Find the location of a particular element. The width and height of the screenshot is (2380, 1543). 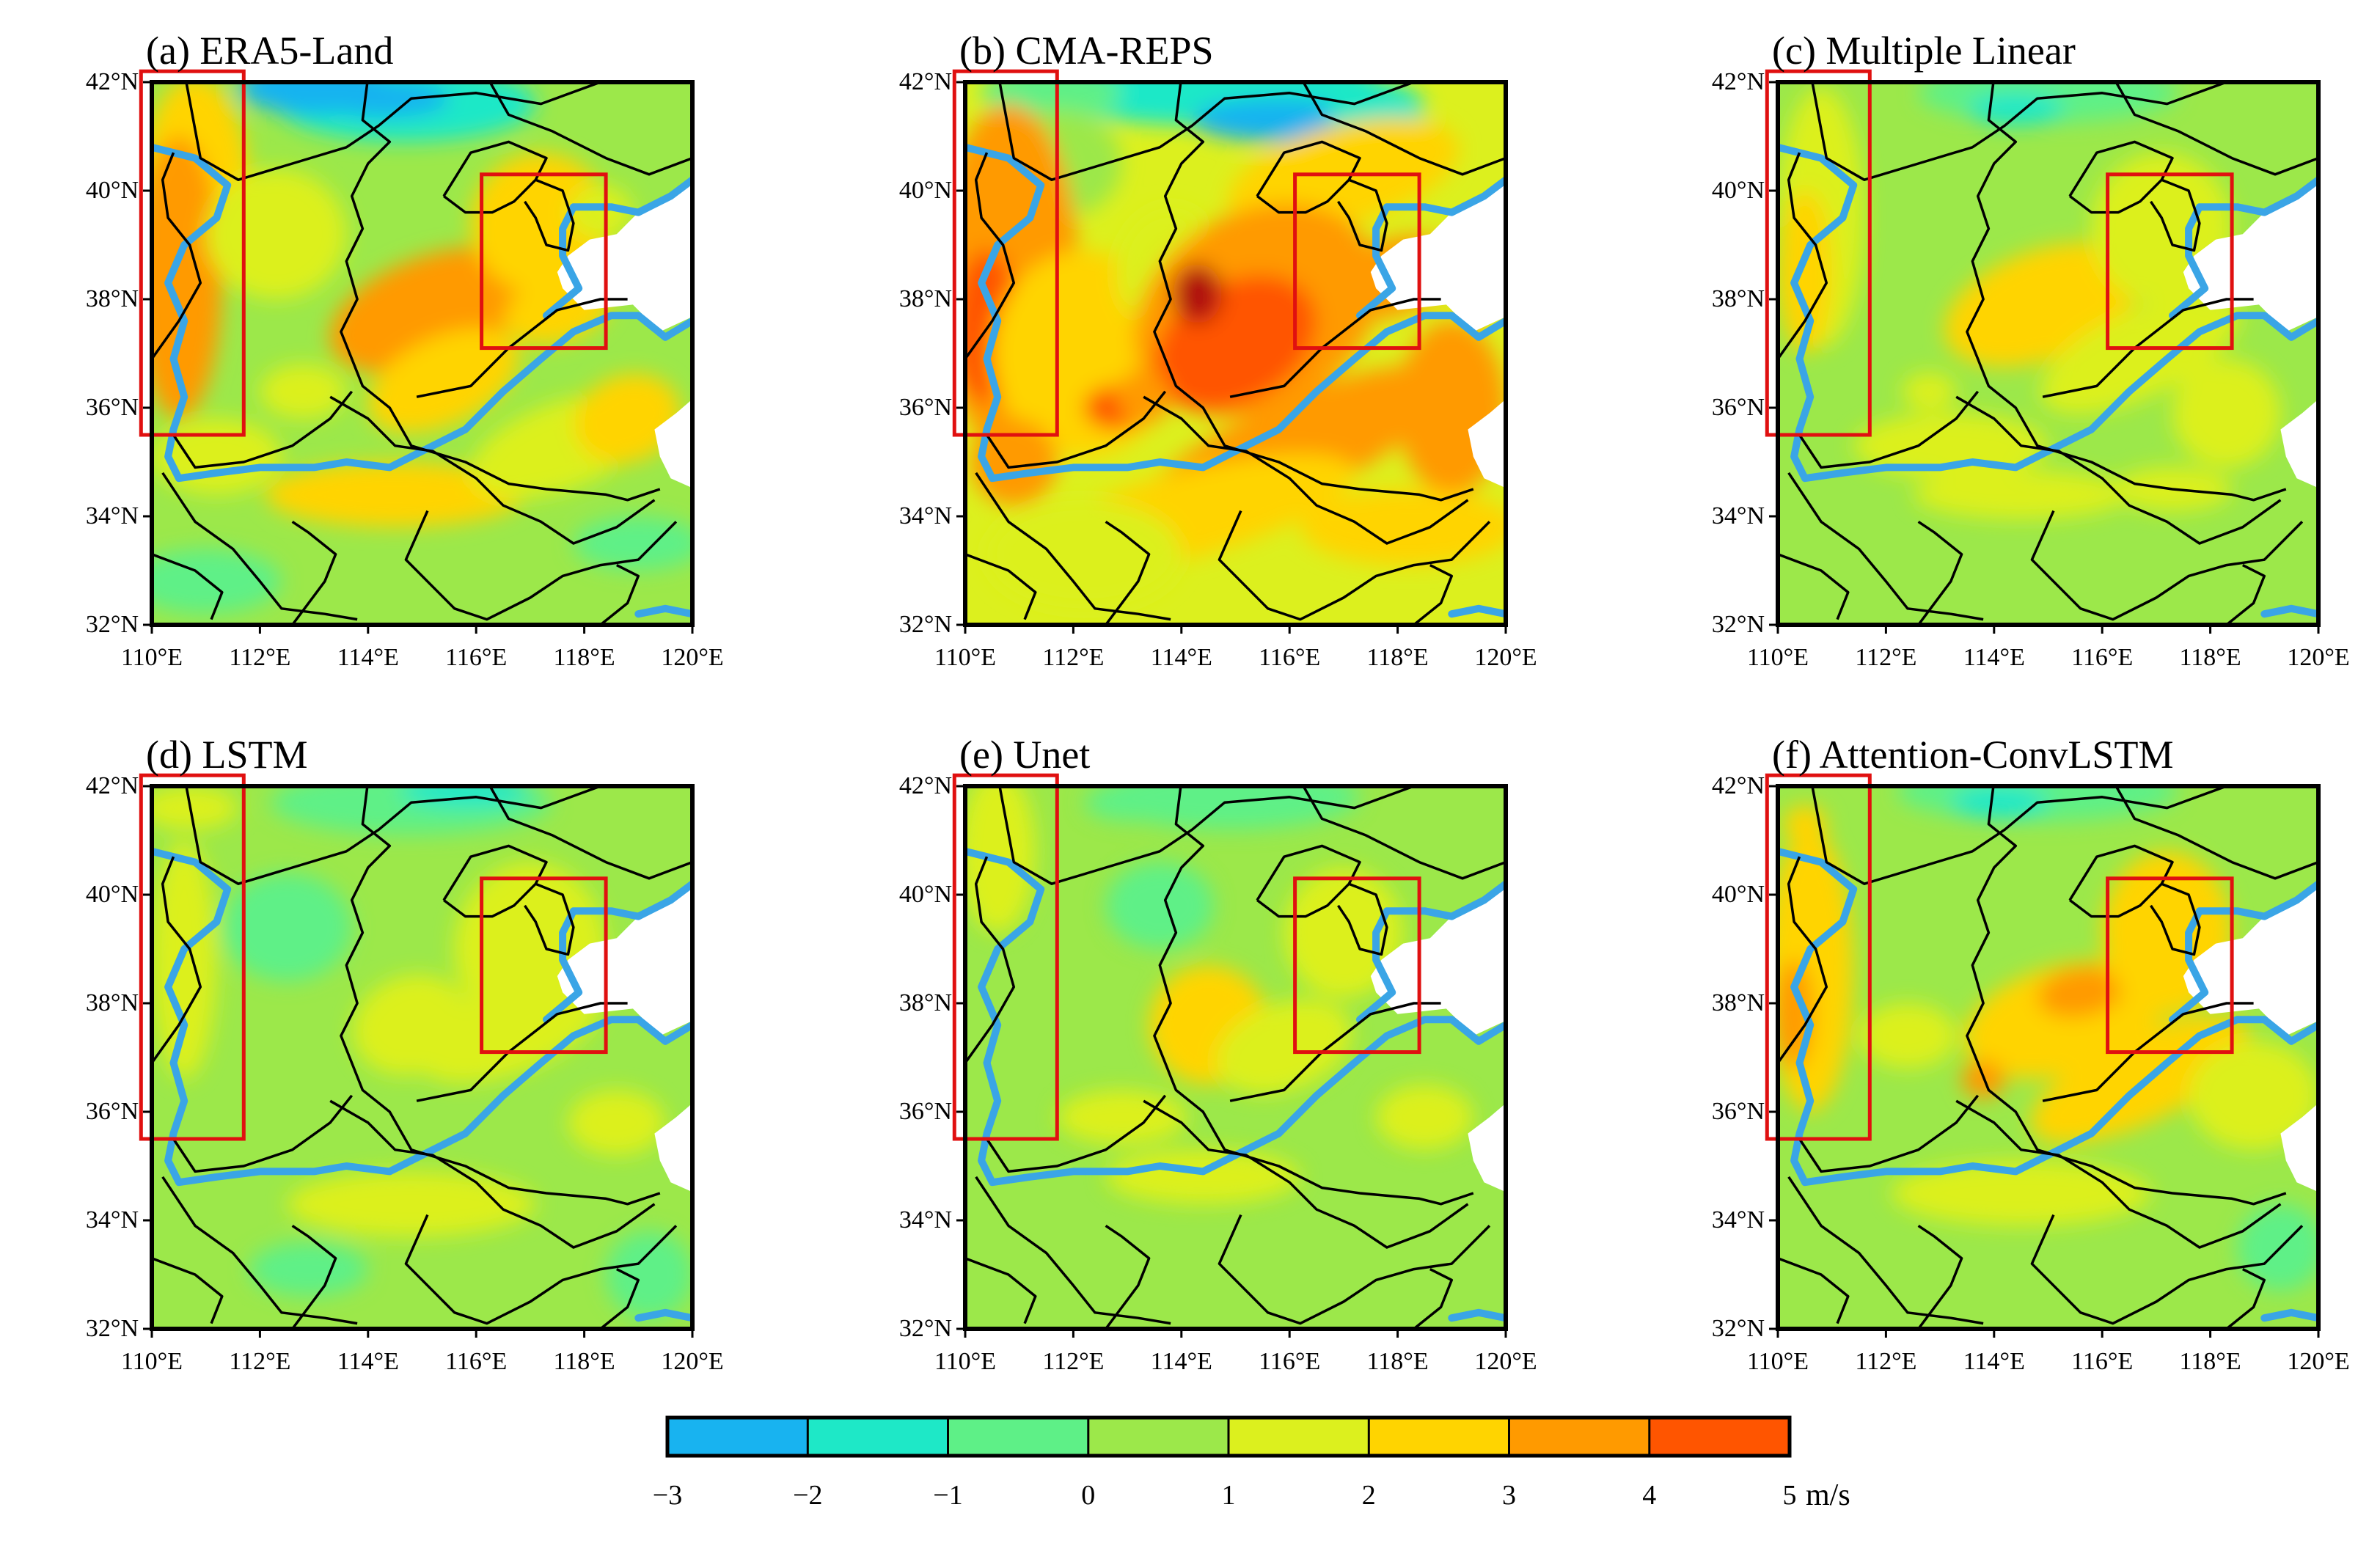

panel-b is located at coordinates (1230, 351).